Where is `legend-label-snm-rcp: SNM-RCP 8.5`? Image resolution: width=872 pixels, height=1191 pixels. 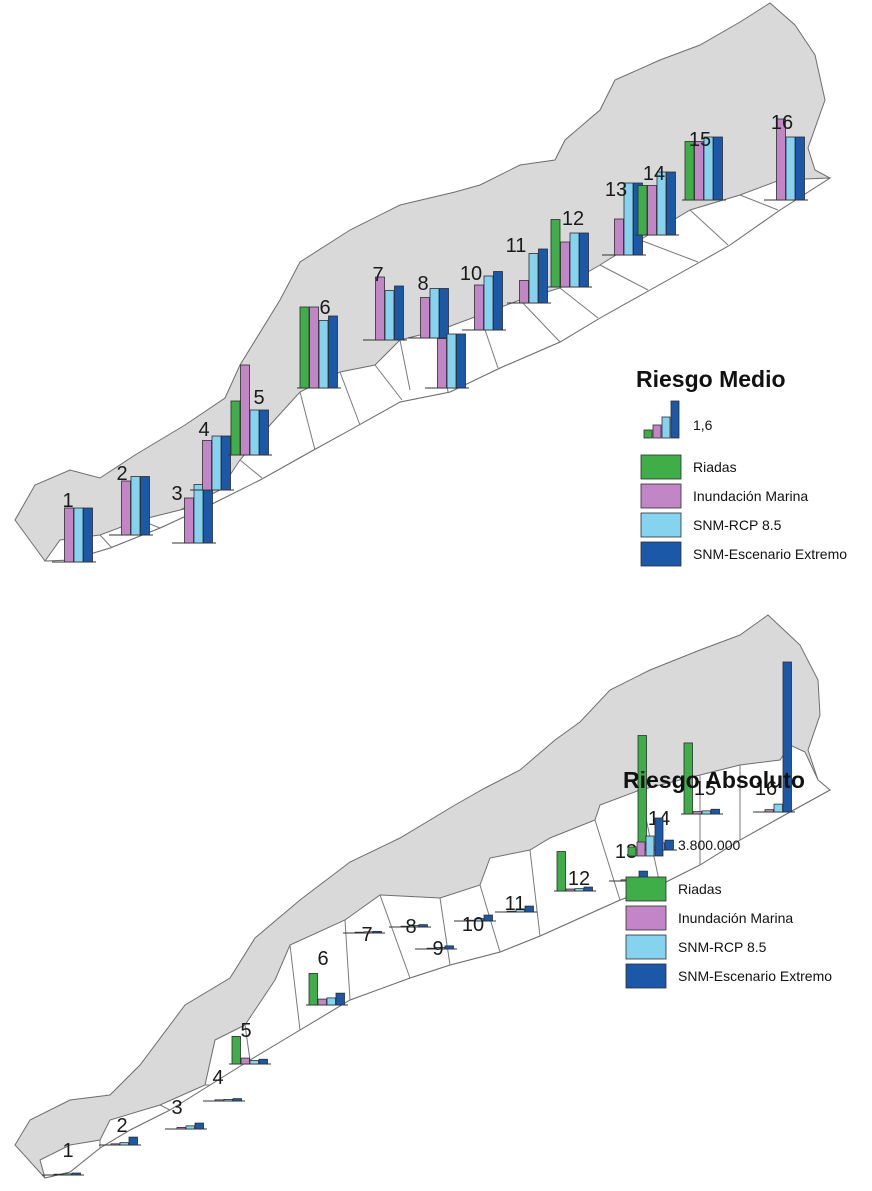 legend-label-snm-rcp: SNM-RCP 8.5 is located at coordinates (737, 525).